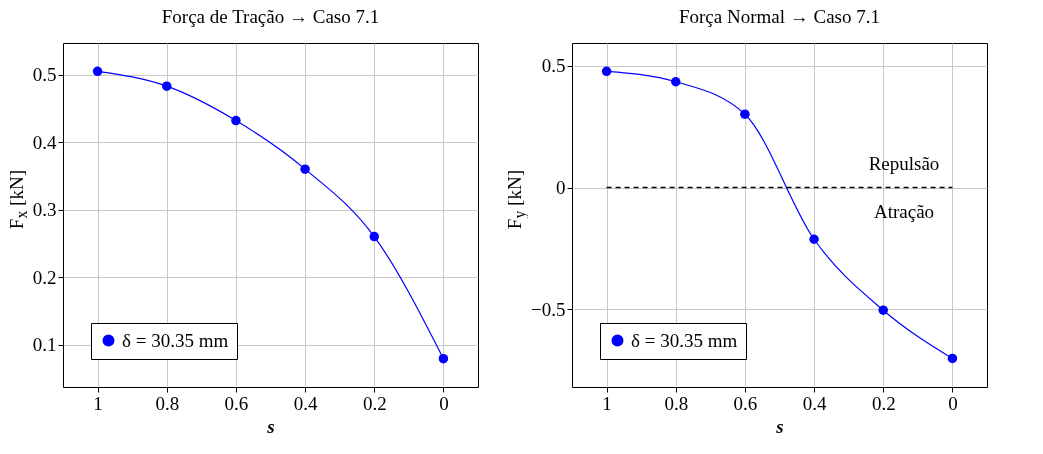 This screenshot has height=454, width=1043. Describe the element at coordinates (44, 210) in the screenshot. I see `y-tick-label: 0.3` at that location.